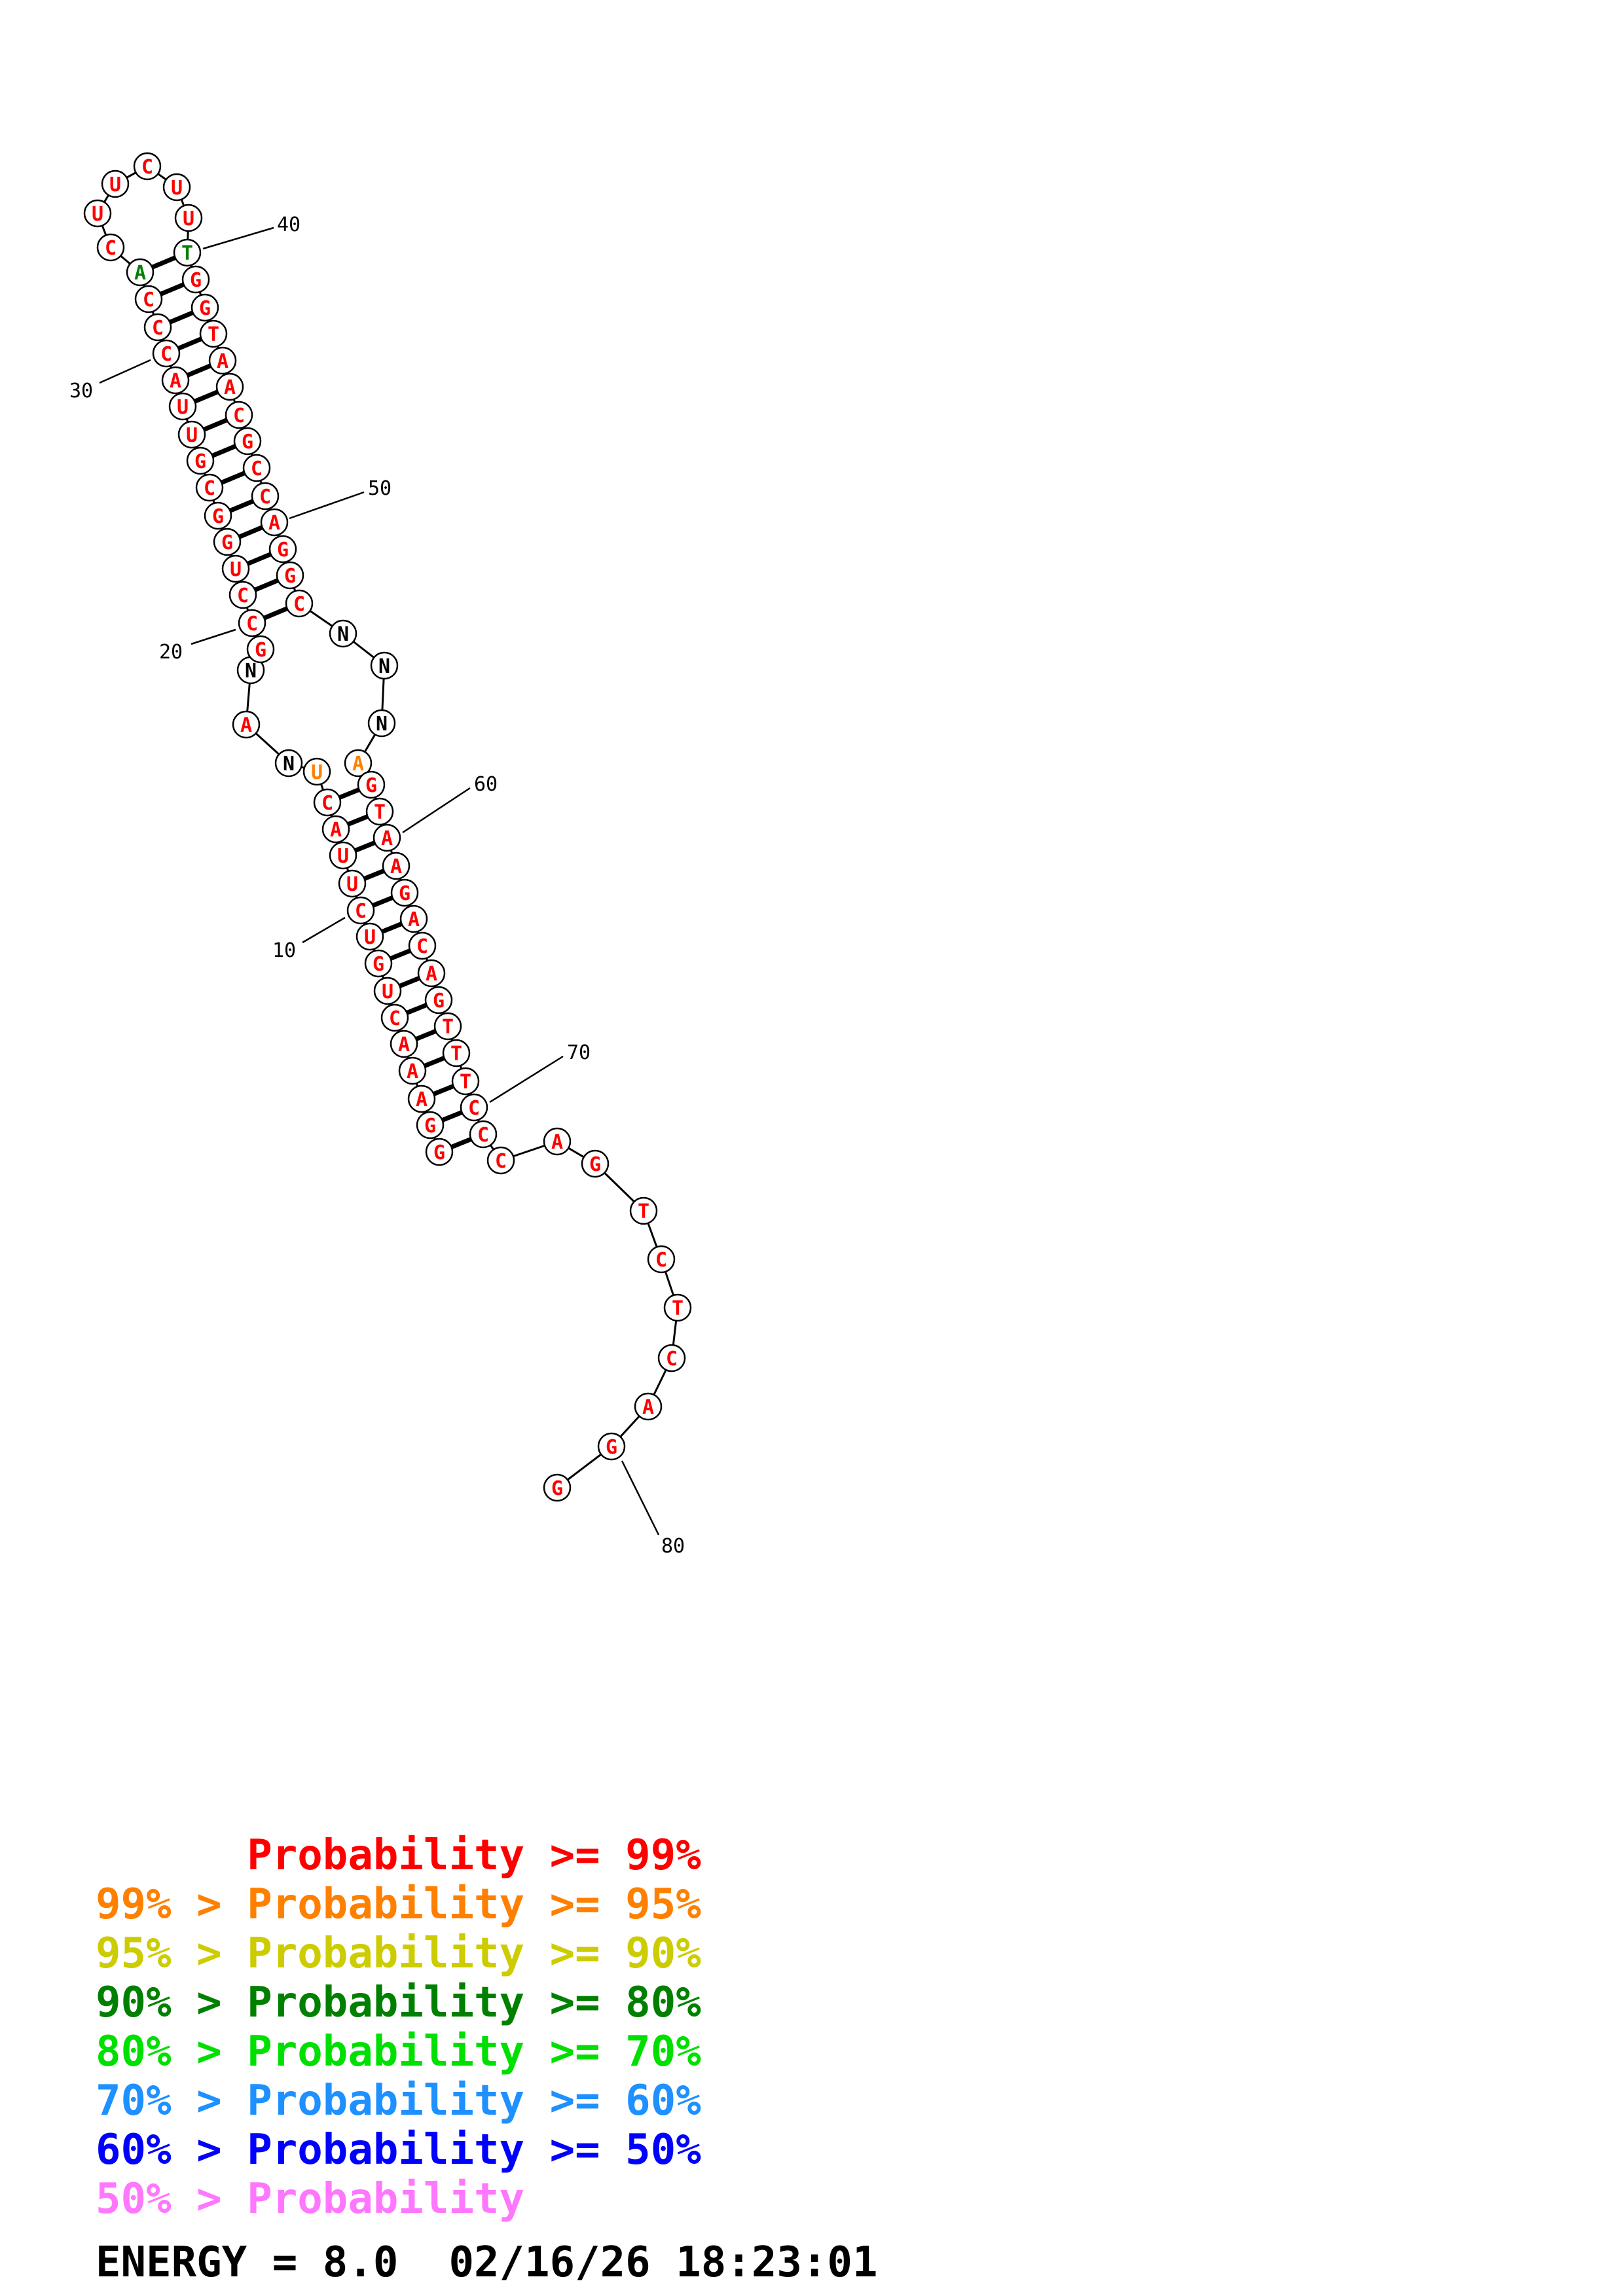  I want to click on legend-row: 70% > Probability >= 60%, so click(398, 2101).